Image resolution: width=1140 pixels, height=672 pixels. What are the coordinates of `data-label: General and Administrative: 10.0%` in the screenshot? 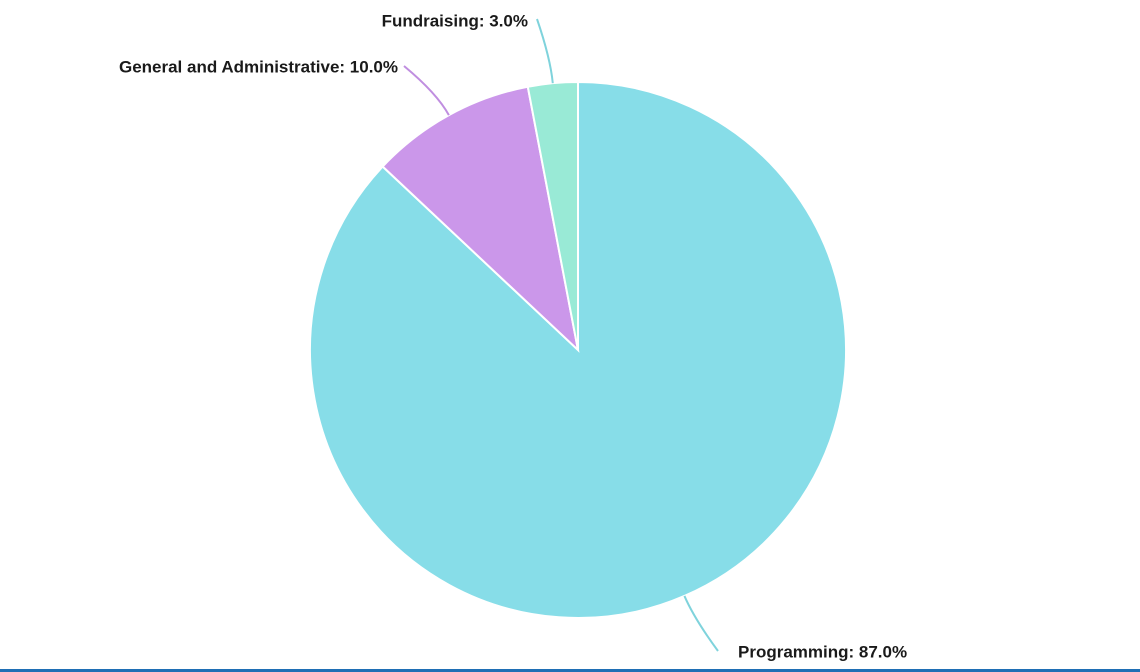 It's located at (258, 66).